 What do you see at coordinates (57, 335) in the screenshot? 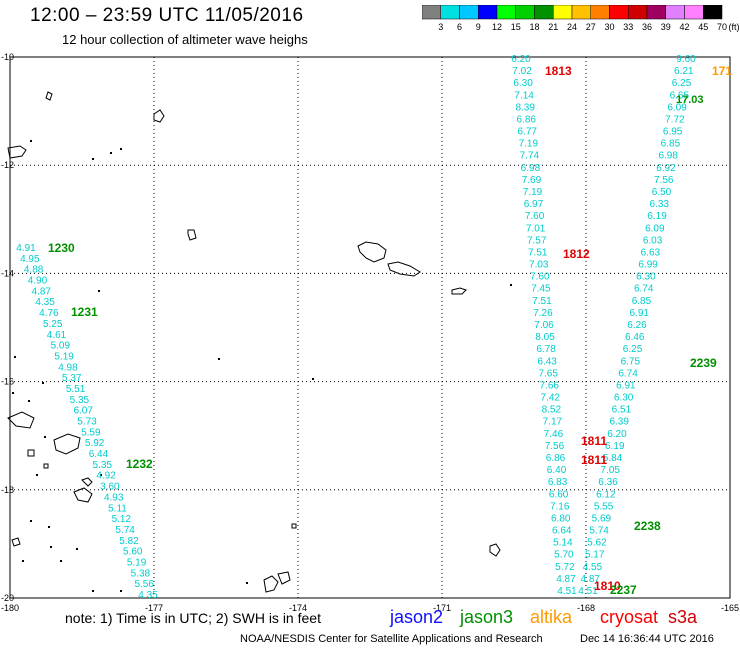
I see `swh-value-jason3: 4.61` at bounding box center [57, 335].